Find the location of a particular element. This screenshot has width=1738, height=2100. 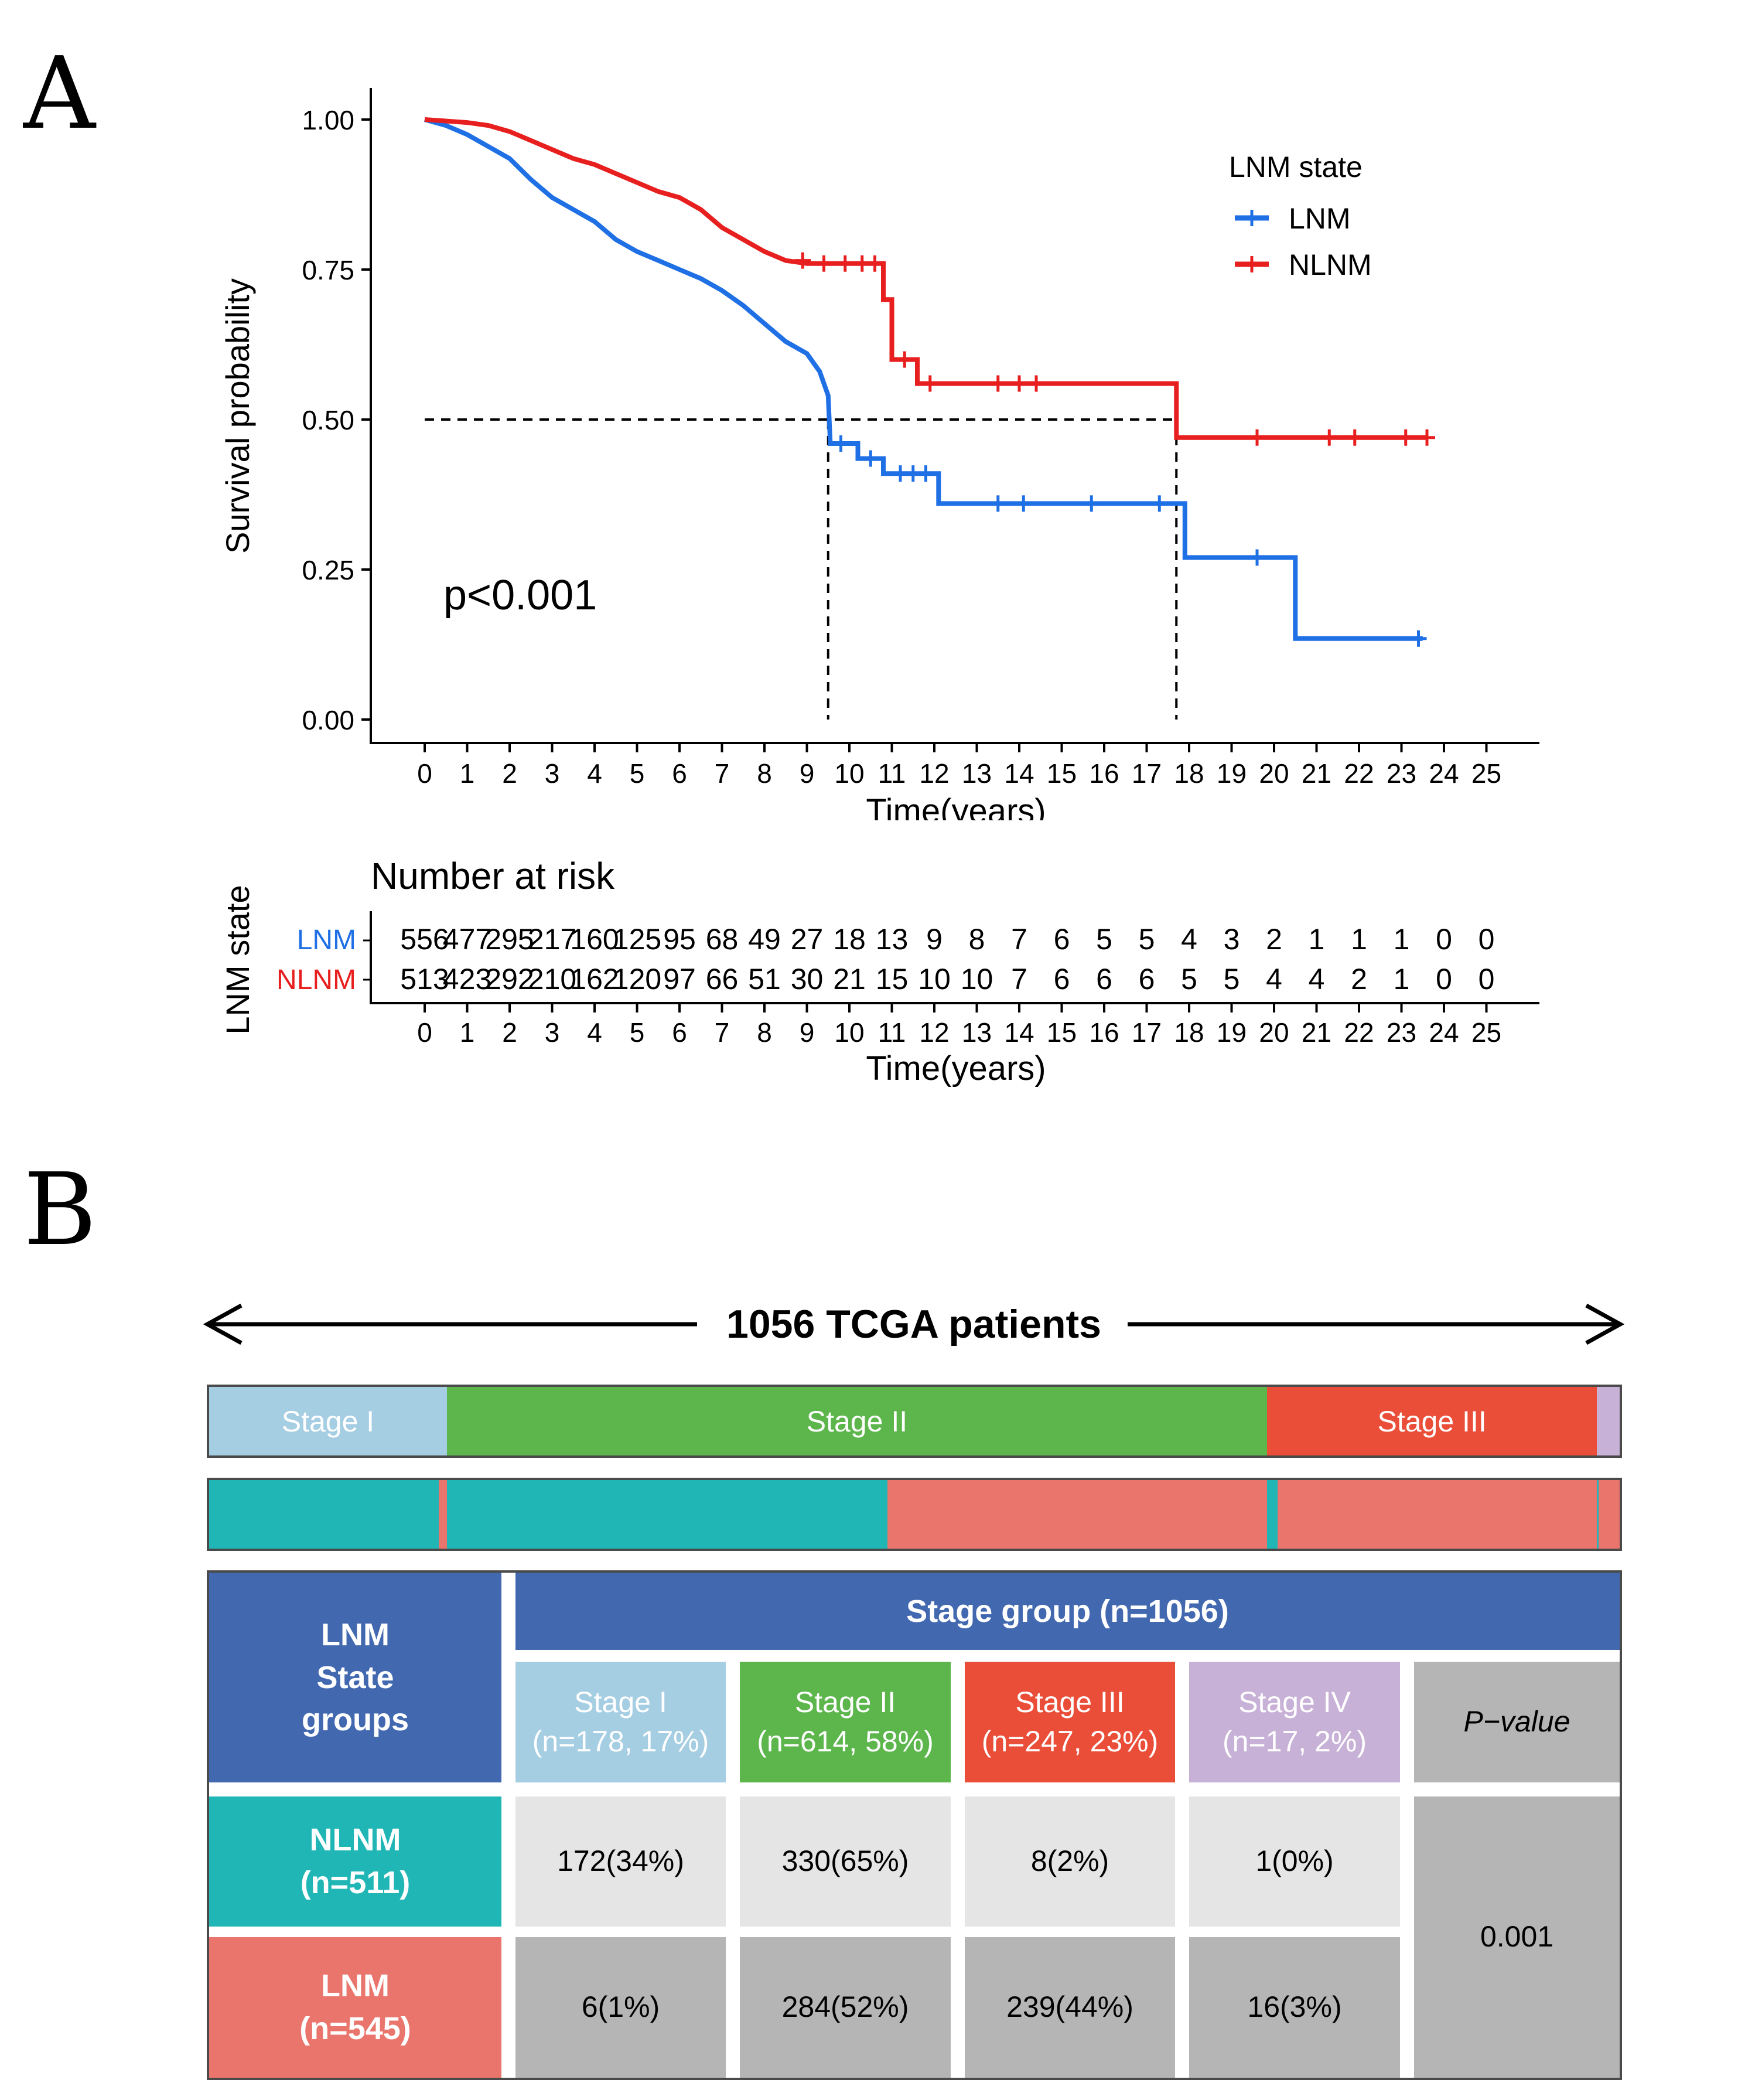

col-sub: (n=614, 58%) is located at coordinates (845, 1742).